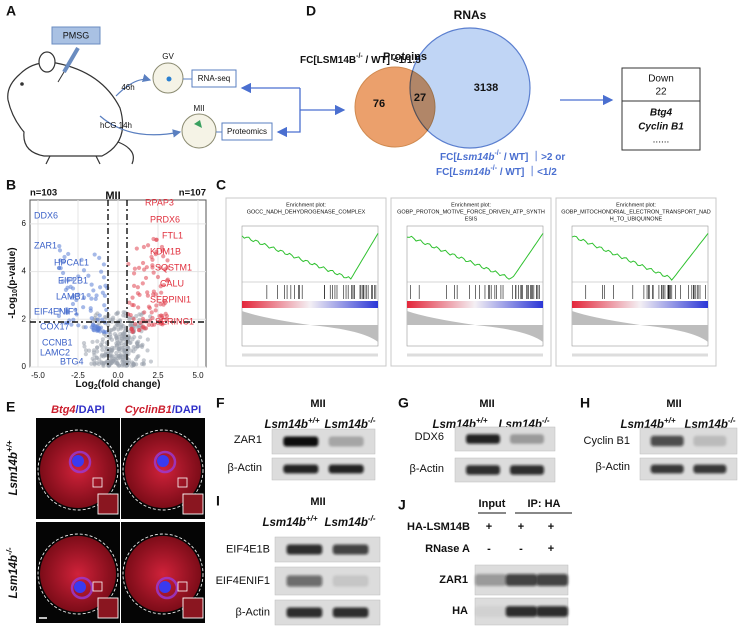 This screenshot has height=633, width=740. Describe the element at coordinates (247, 131) in the screenshot. I see `assay-box` at that location.